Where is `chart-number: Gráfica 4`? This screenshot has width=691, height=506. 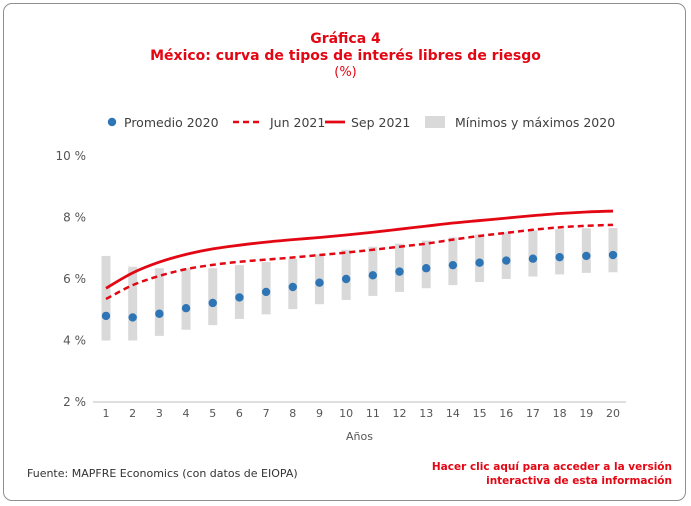
chart-number: Gráfica 4 is located at coordinates (345, 39).